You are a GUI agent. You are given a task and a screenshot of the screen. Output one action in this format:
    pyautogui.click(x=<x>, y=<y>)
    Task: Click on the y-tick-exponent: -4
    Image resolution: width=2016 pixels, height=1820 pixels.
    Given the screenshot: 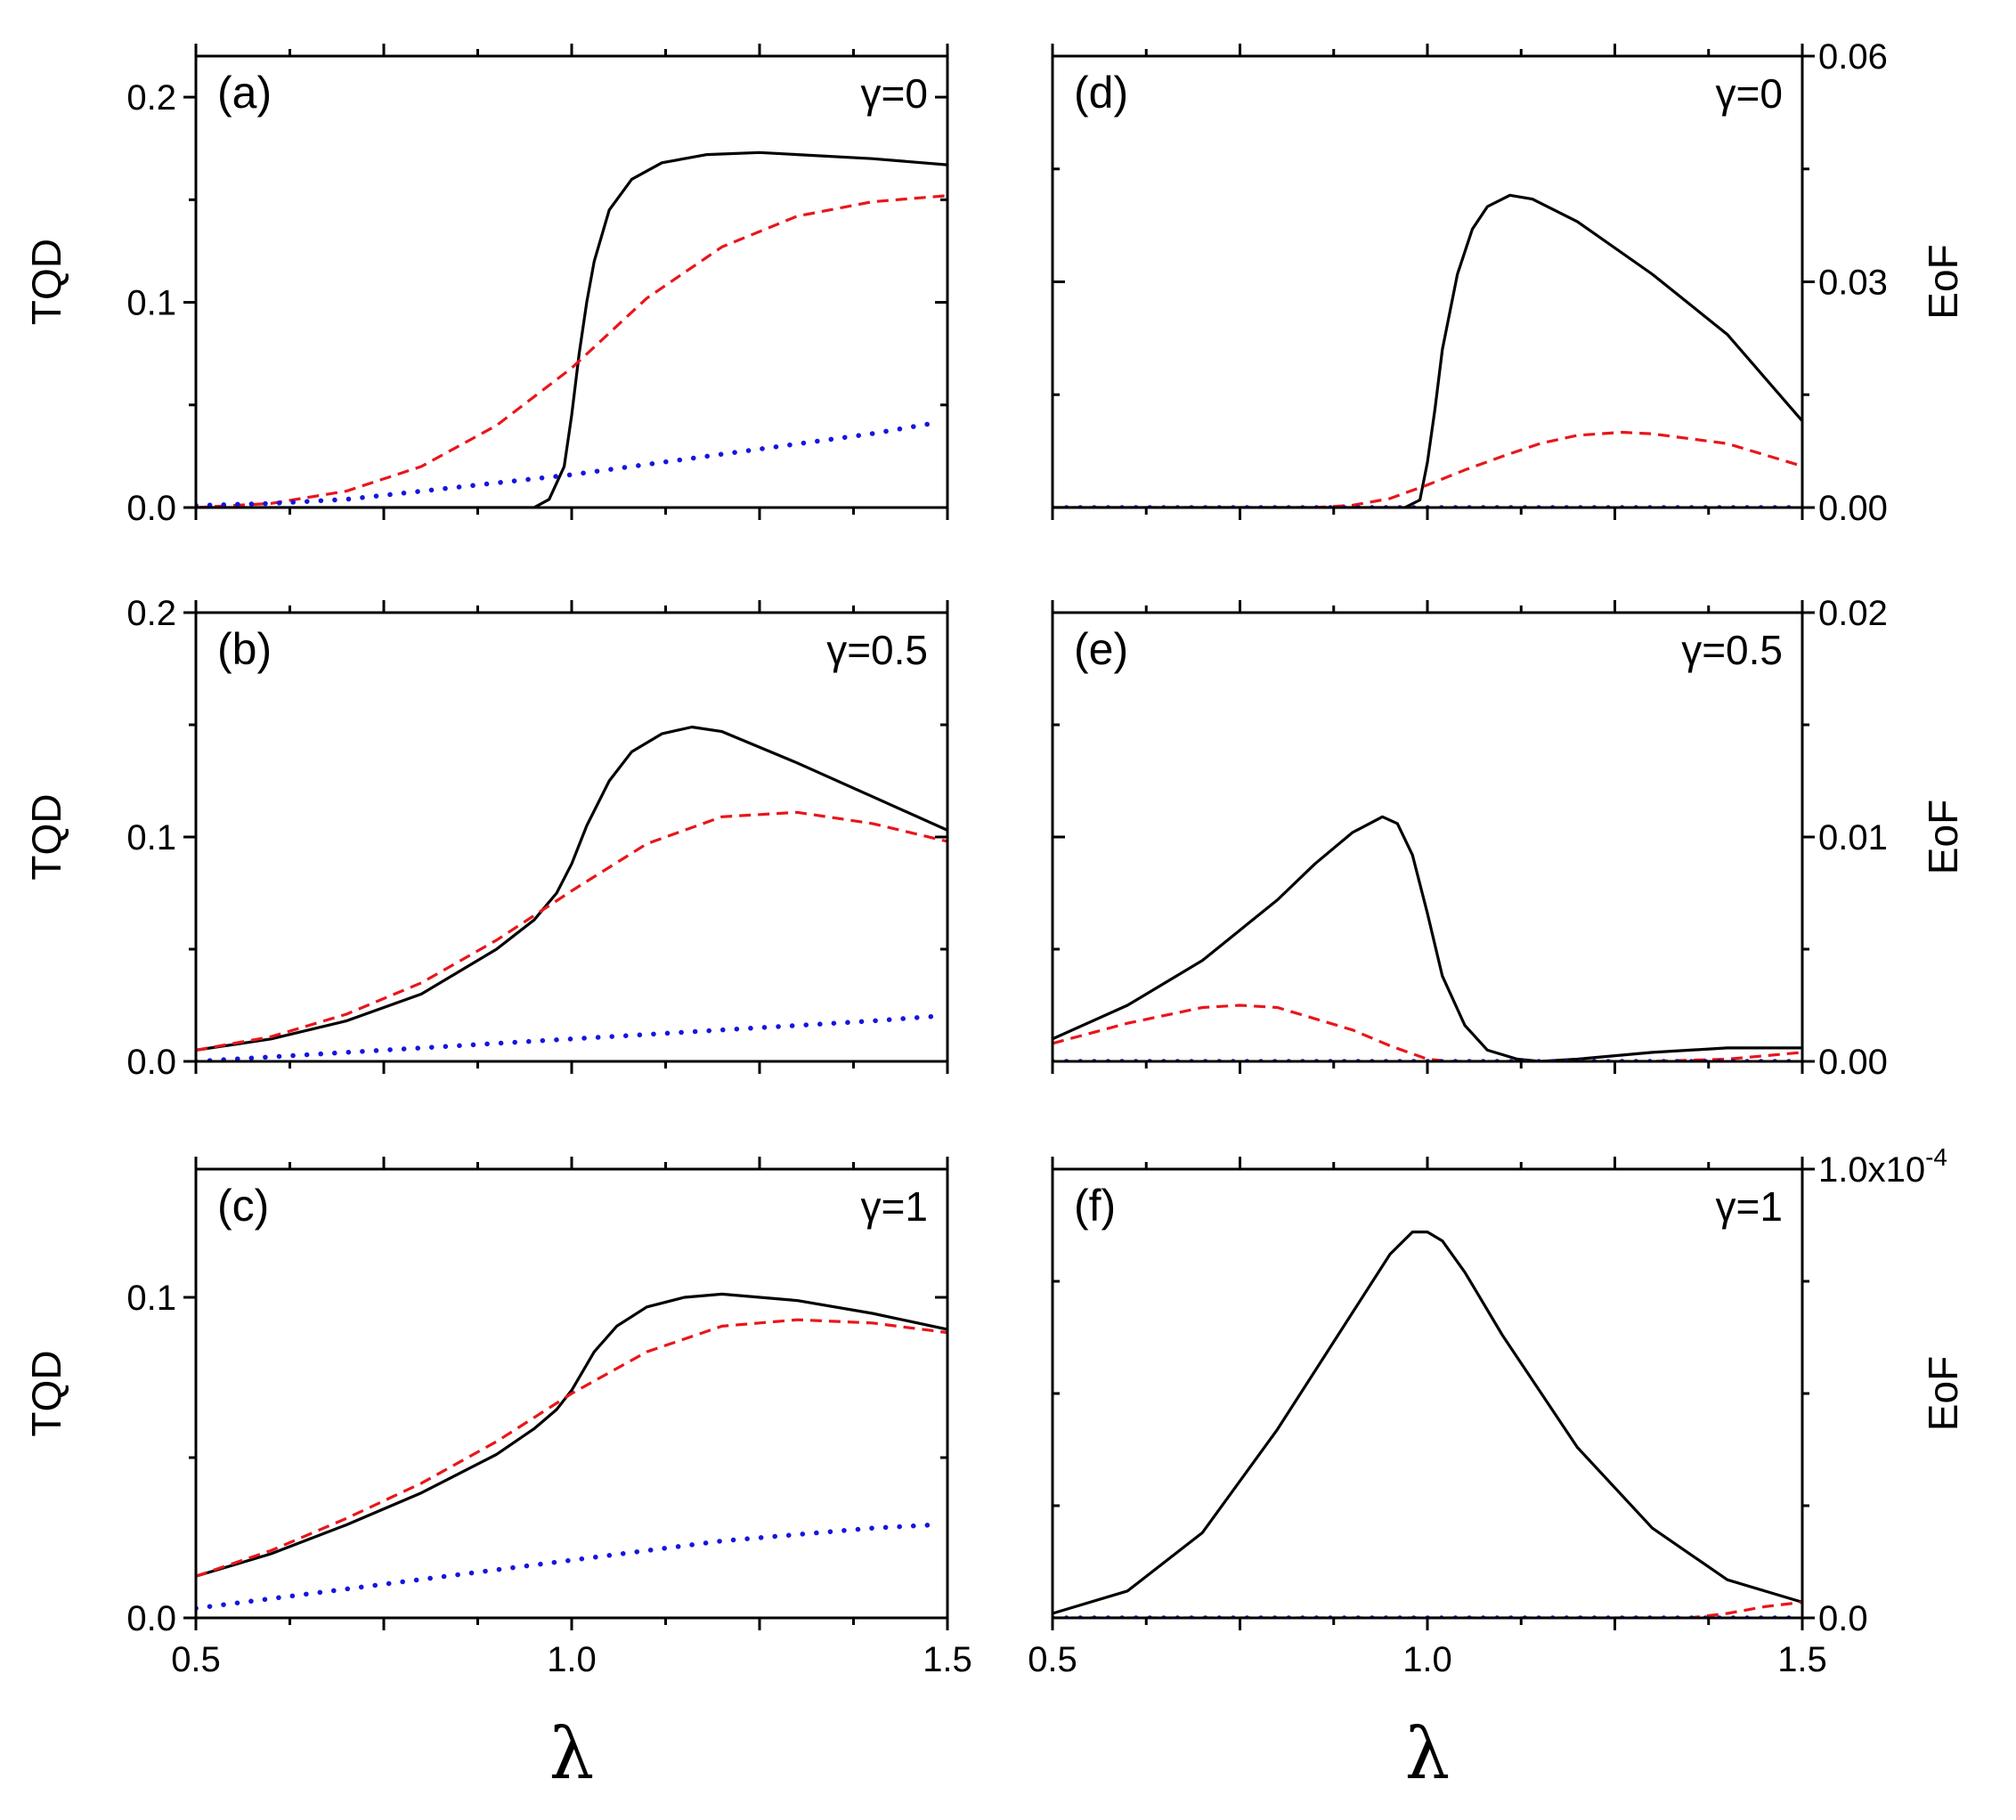 What is the action you would take?
    pyautogui.click(x=1936, y=1157)
    